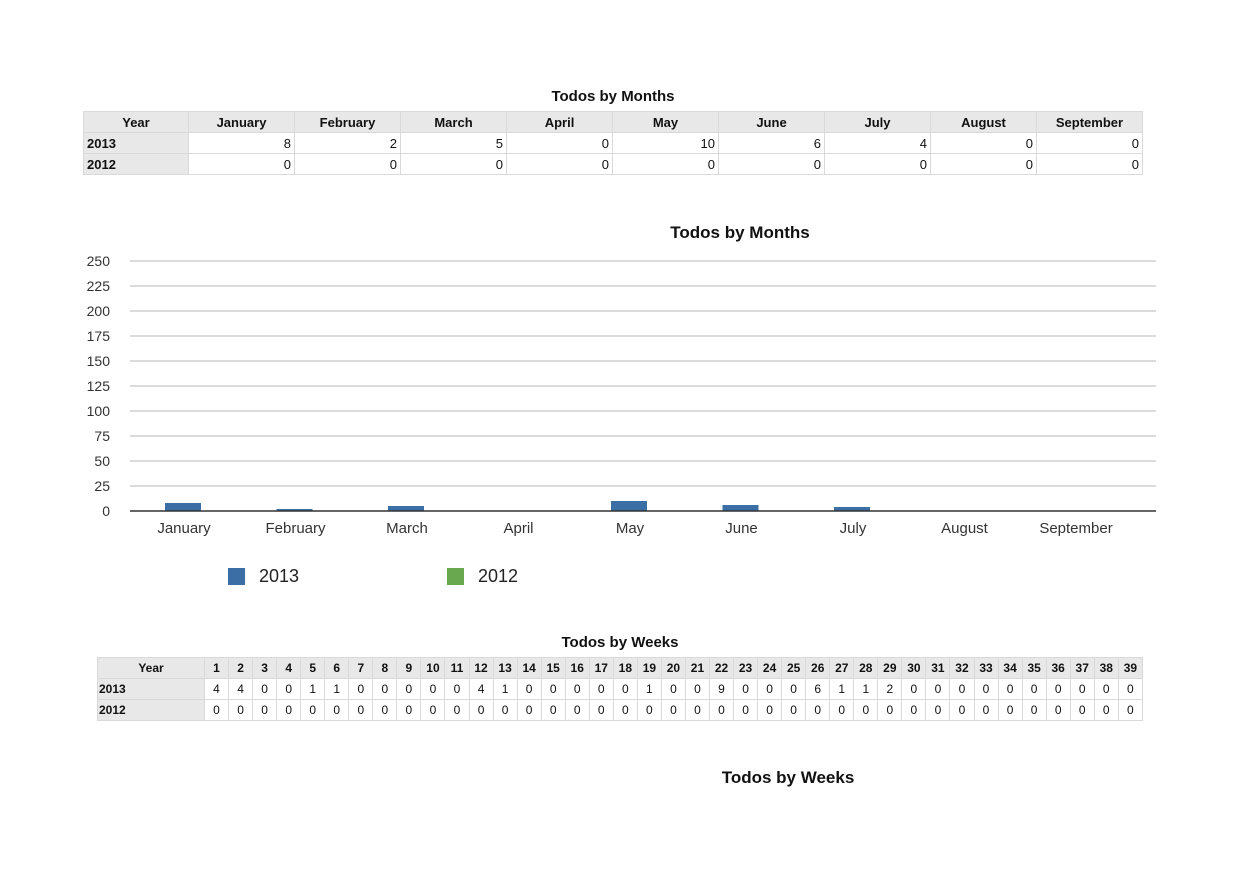  Describe the element at coordinates (481, 668) in the screenshot. I see `weeks-table-header-cell: 12` at that location.